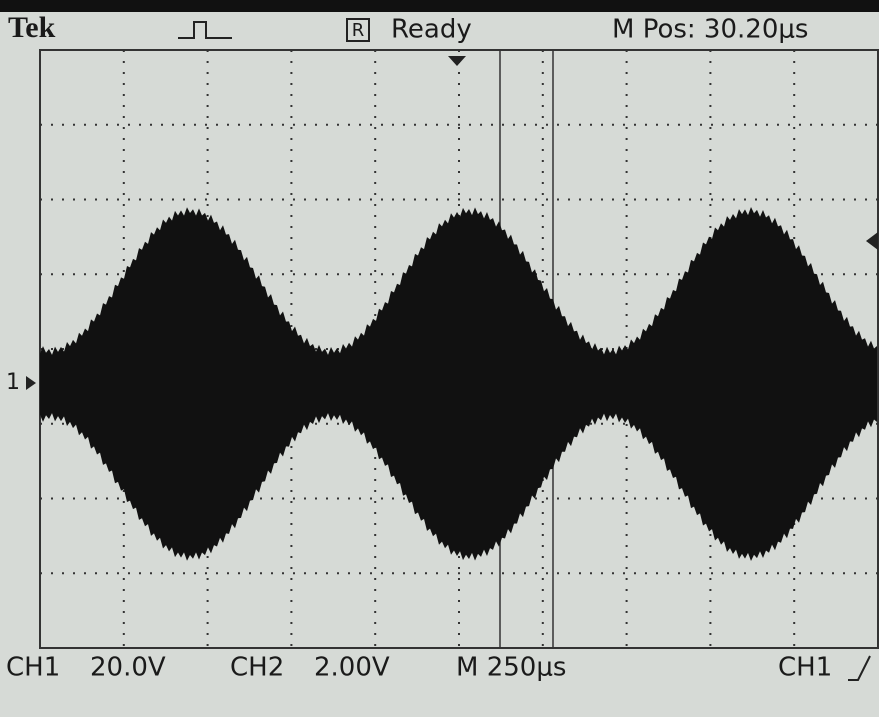 The width and height of the screenshot is (879, 717). What do you see at coordinates (128, 668) in the screenshot?
I see `ch1-scale: 20.0V` at bounding box center [128, 668].